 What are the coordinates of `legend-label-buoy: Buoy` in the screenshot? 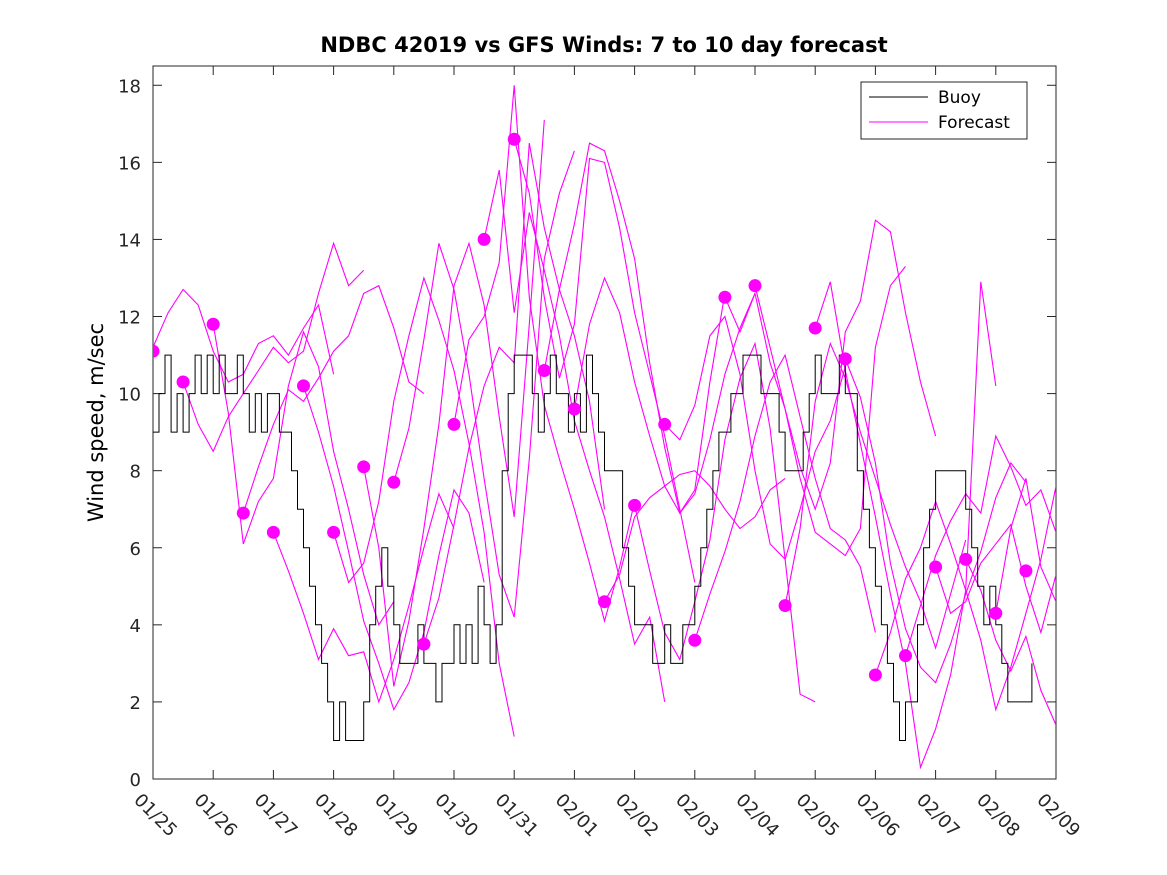 It's located at (959, 98).